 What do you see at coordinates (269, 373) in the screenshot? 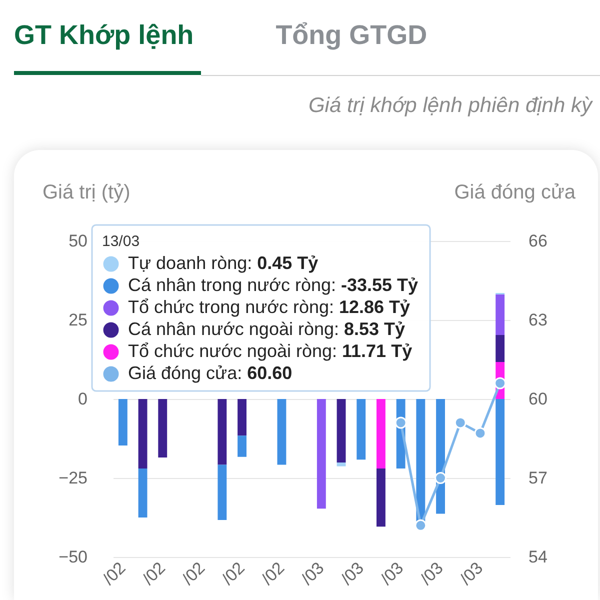
I see `annotation: 60.60` at bounding box center [269, 373].